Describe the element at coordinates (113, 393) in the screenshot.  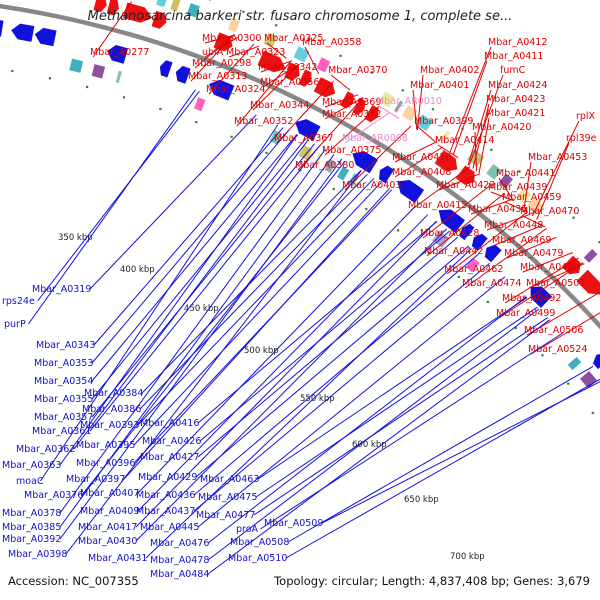
I see `reverse-gene-label: Mbar_A0384` at that location.